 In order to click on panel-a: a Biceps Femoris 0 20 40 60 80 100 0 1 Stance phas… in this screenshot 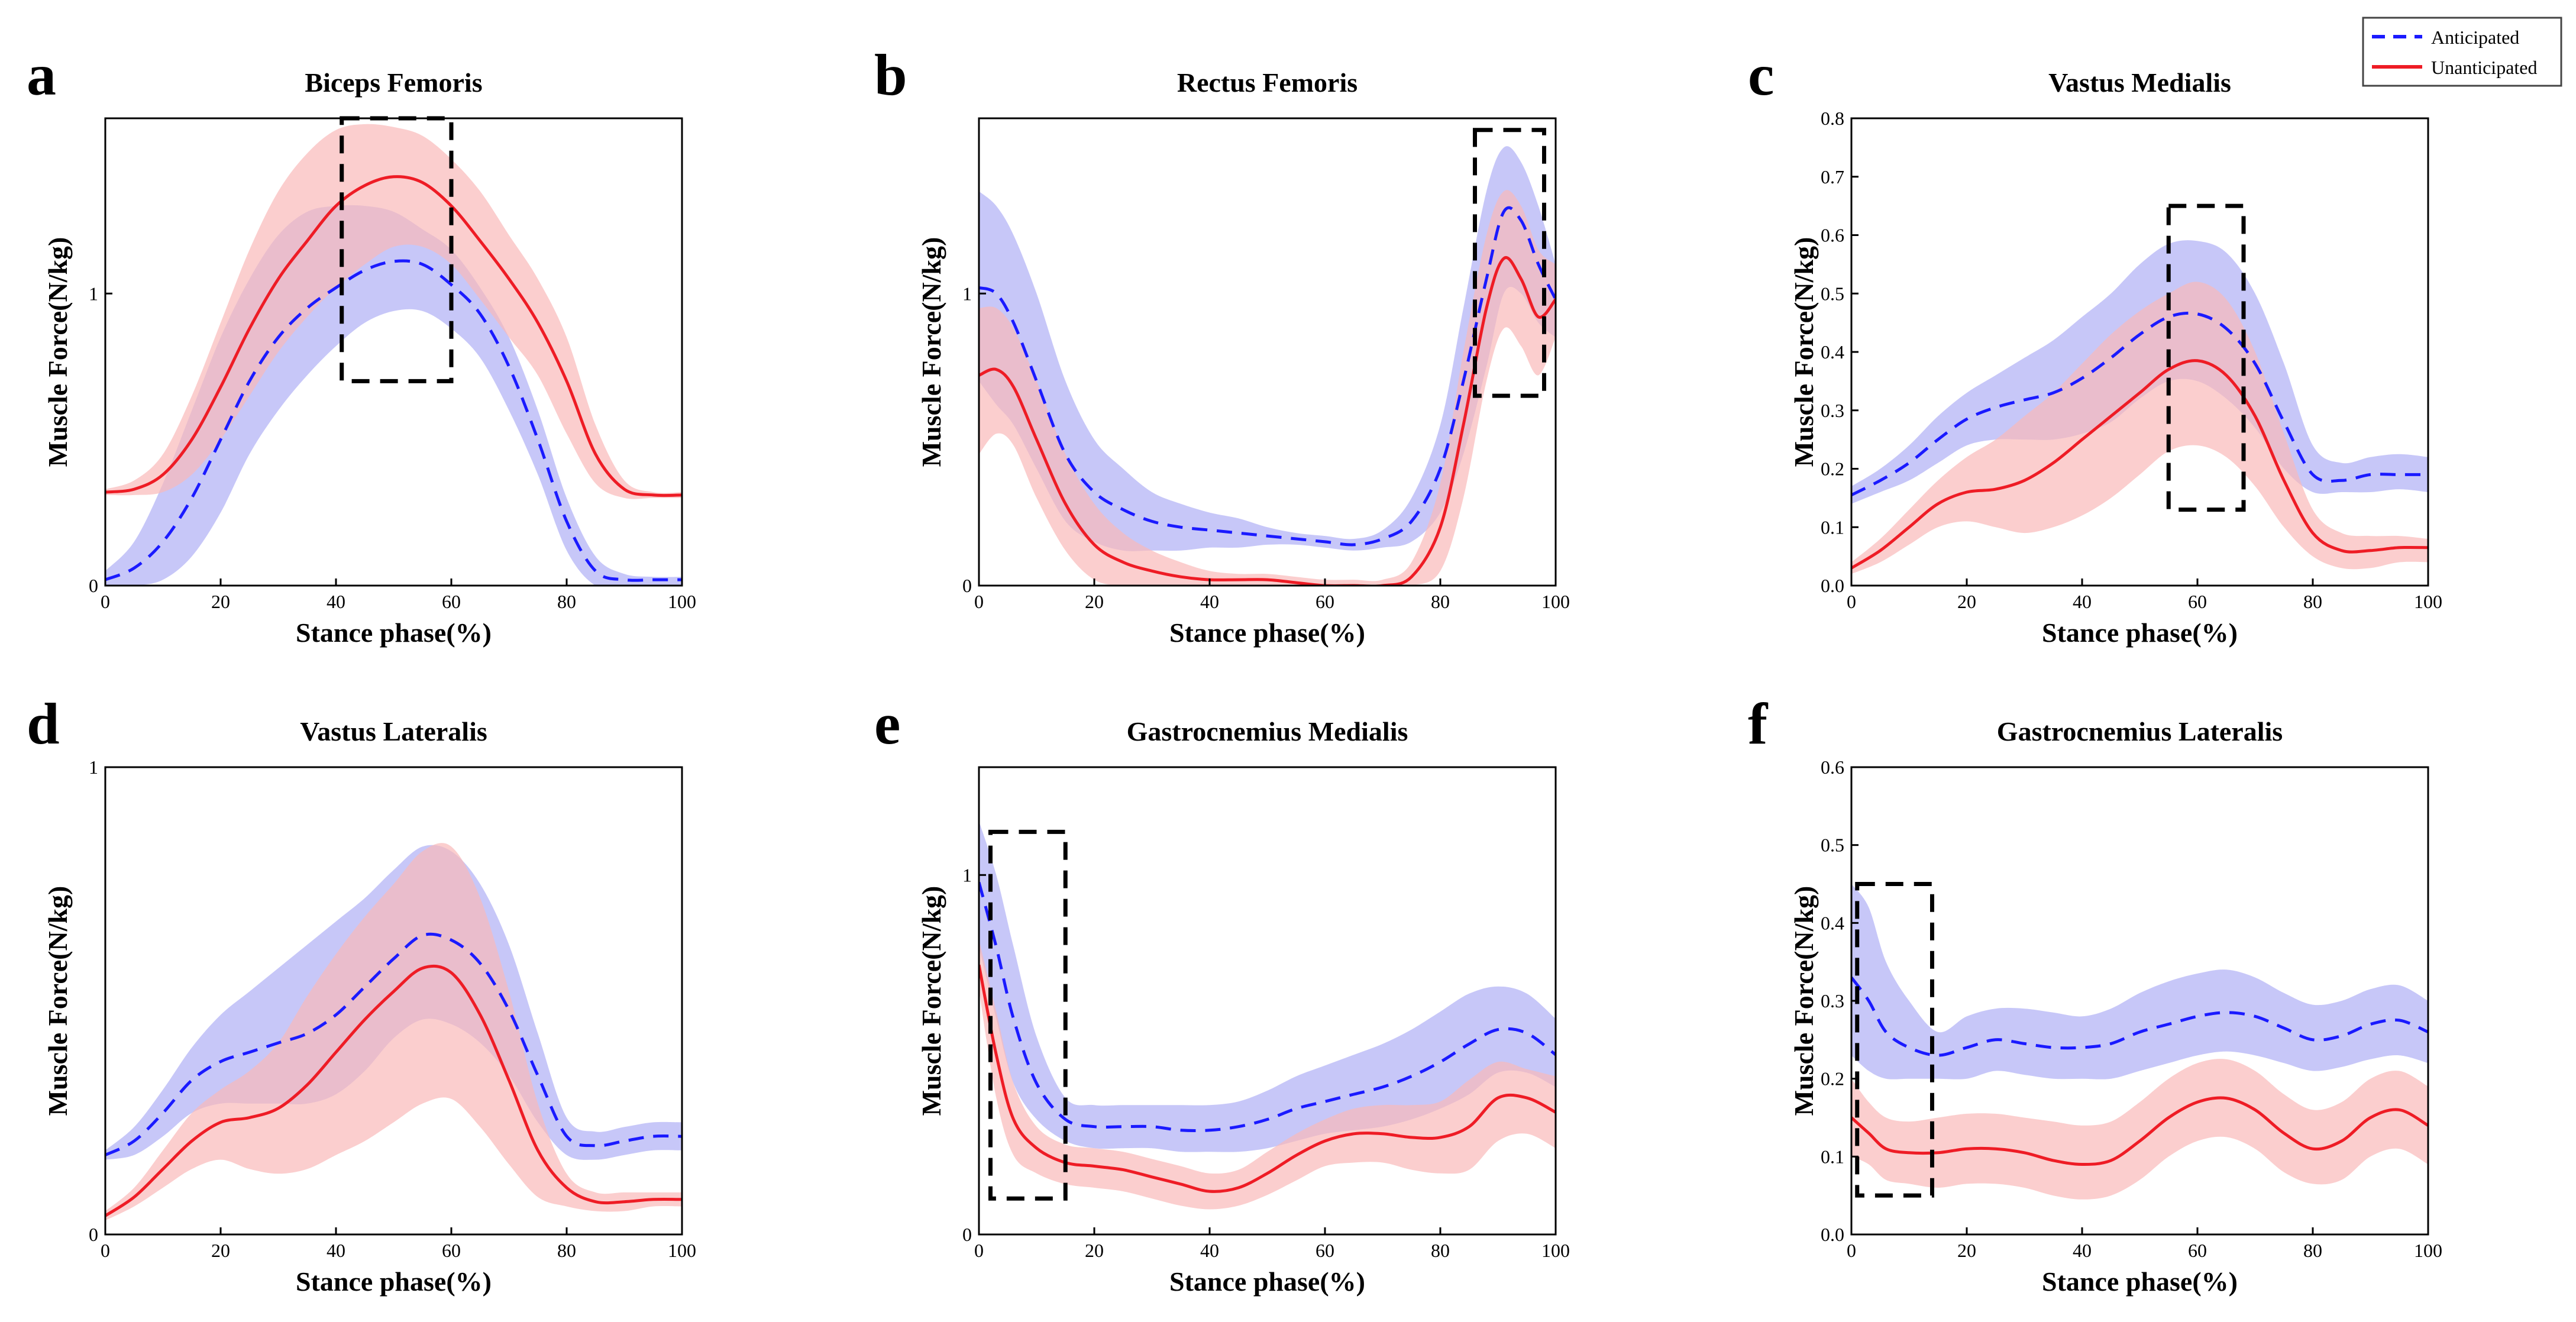, I will do `click(361, 345)`.